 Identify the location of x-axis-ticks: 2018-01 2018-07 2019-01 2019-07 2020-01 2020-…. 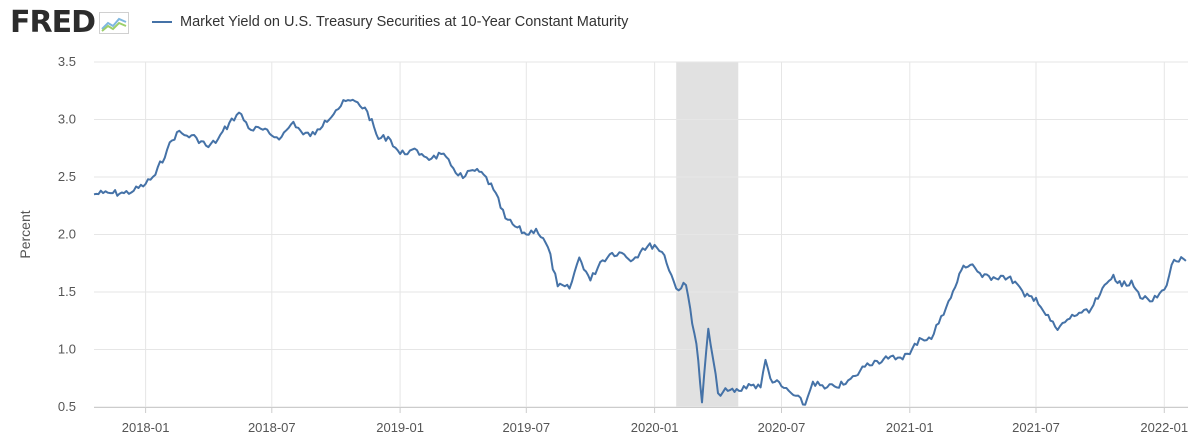
(641, 421).